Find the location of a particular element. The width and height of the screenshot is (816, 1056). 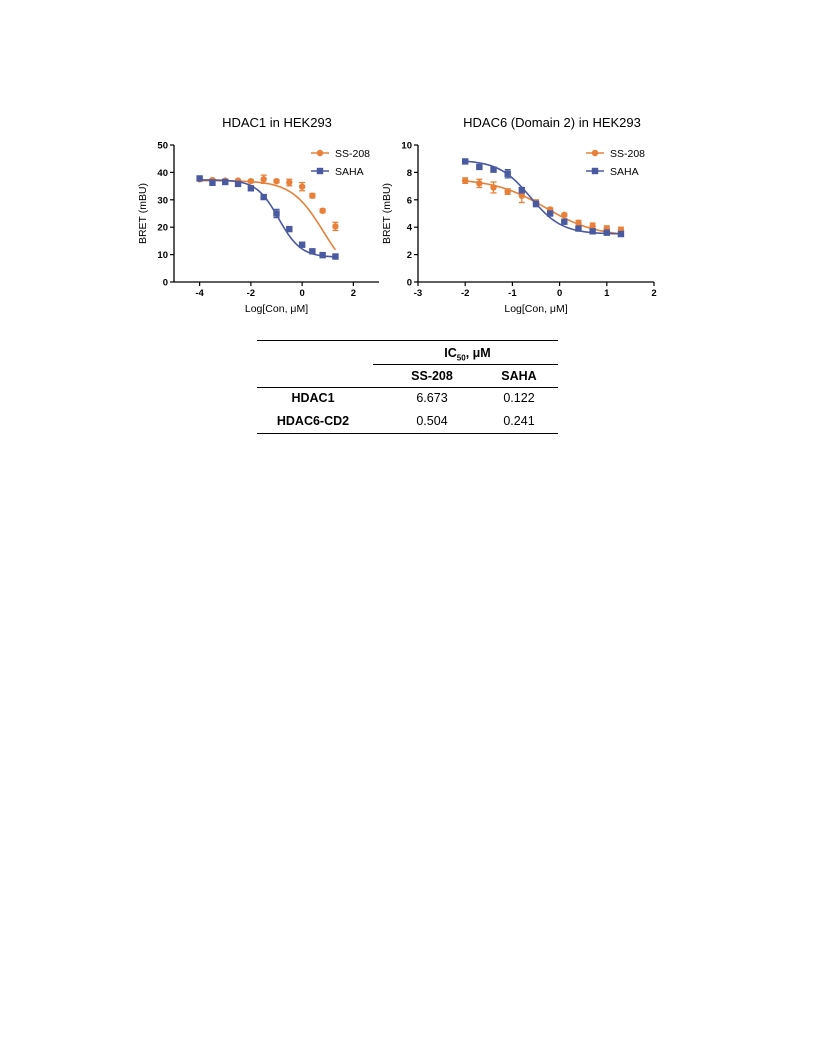

y-tick-label: 20 is located at coordinates (162, 228).